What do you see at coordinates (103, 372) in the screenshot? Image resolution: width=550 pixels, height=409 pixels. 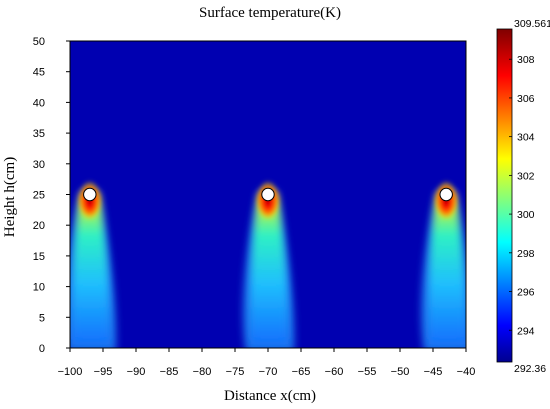 I see `x-tick-label: −95` at bounding box center [103, 372].